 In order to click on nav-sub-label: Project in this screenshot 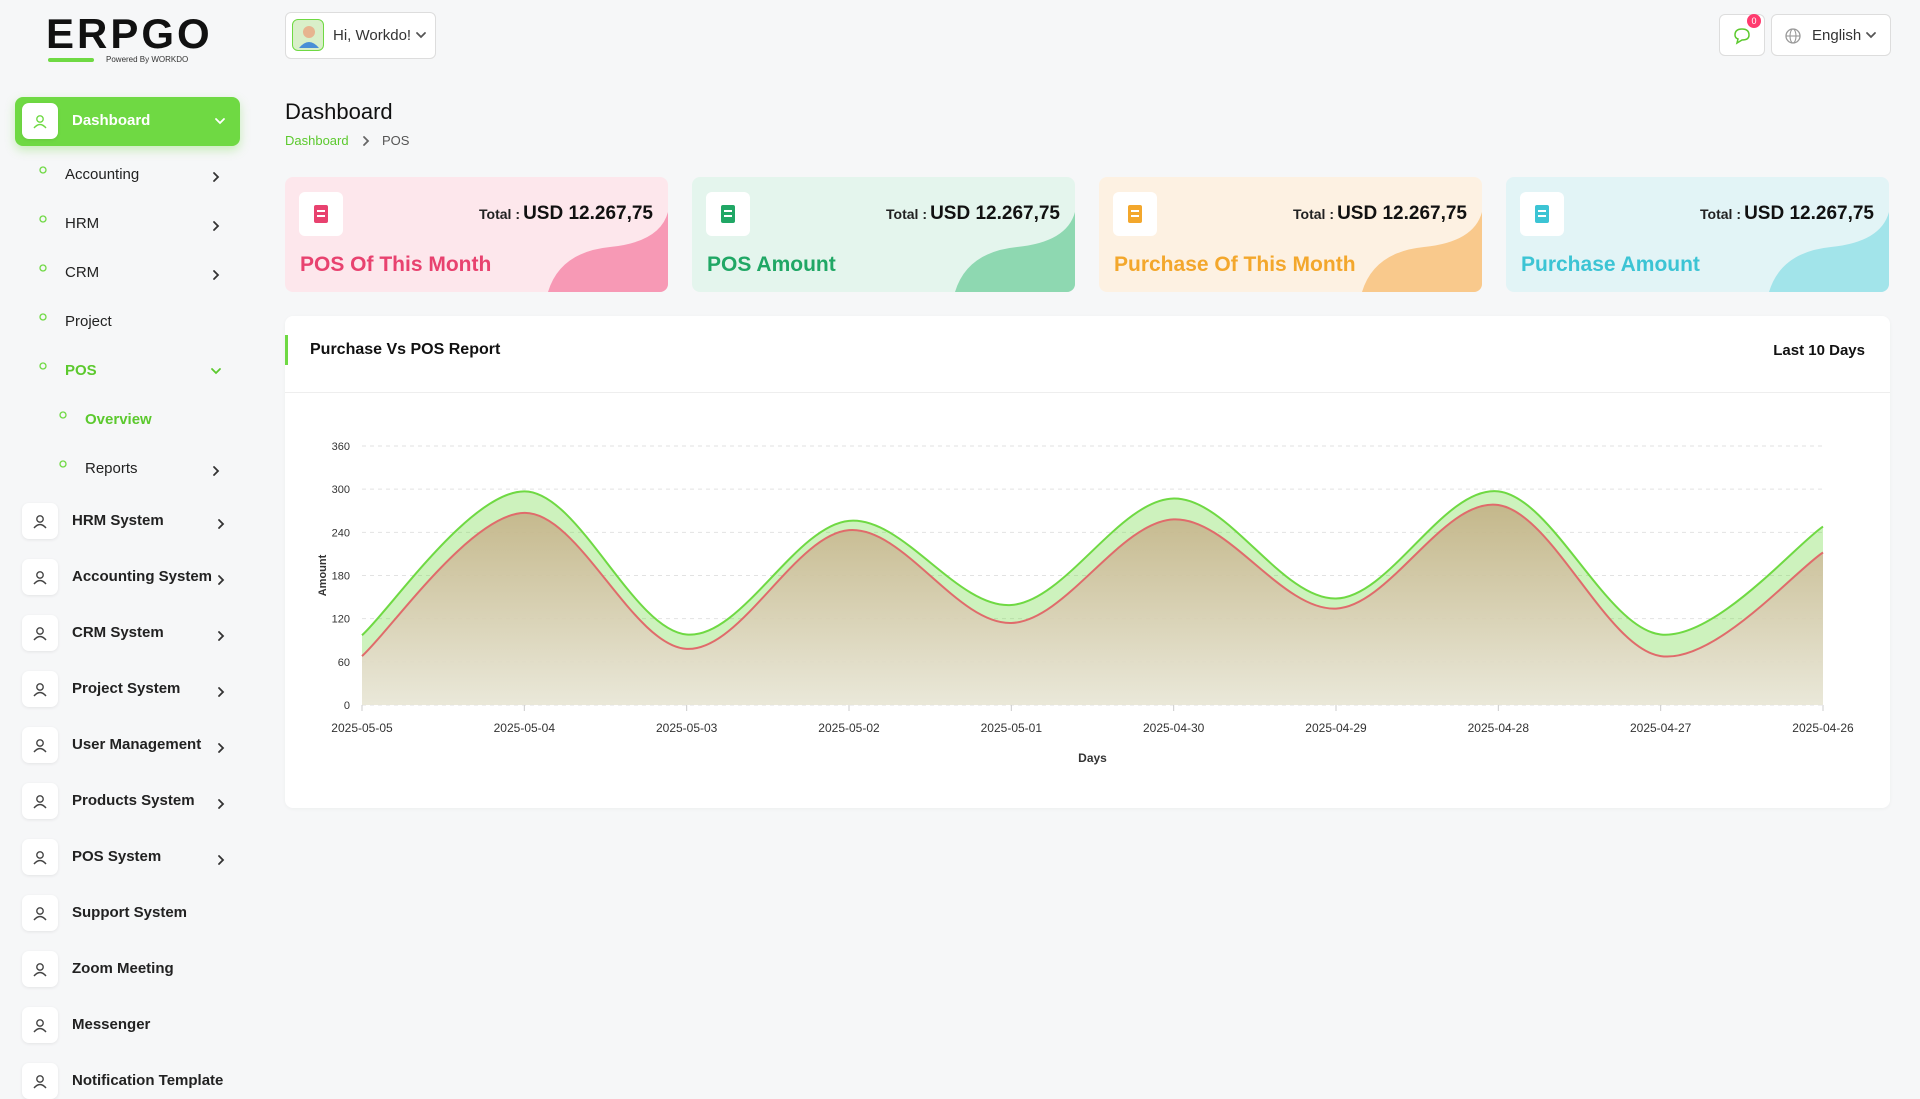, I will do `click(88, 321)`.